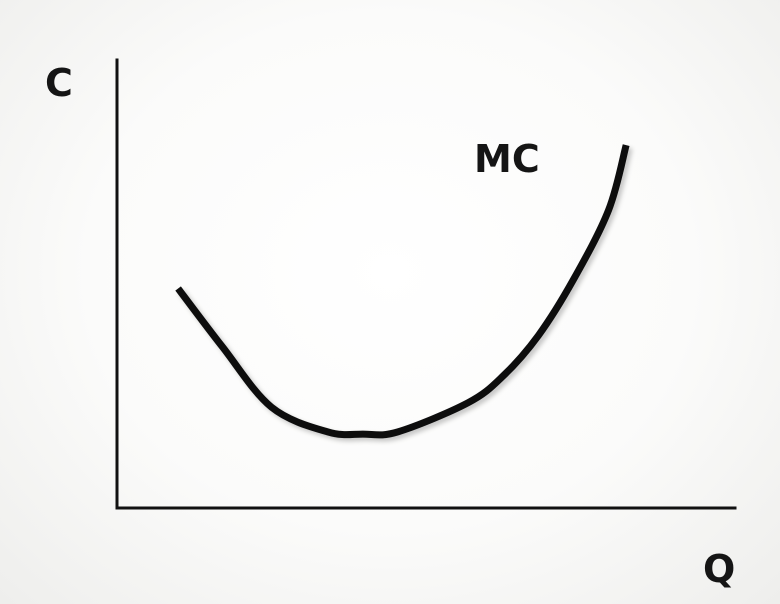 The height and width of the screenshot is (604, 780). What do you see at coordinates (59, 83) in the screenshot?
I see `y-axis-label: C` at bounding box center [59, 83].